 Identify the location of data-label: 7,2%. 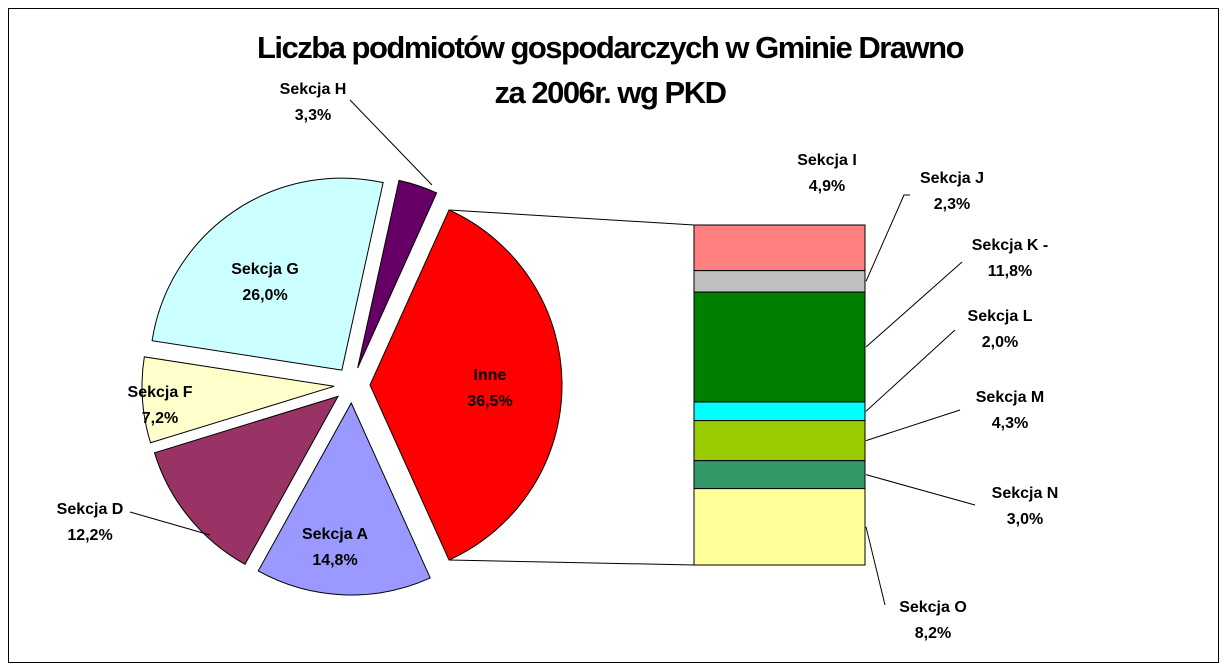
(160, 418).